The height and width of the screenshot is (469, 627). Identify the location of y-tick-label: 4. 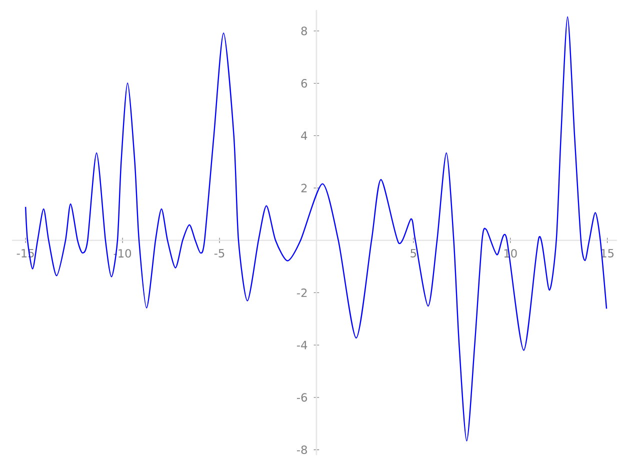
(304, 136).